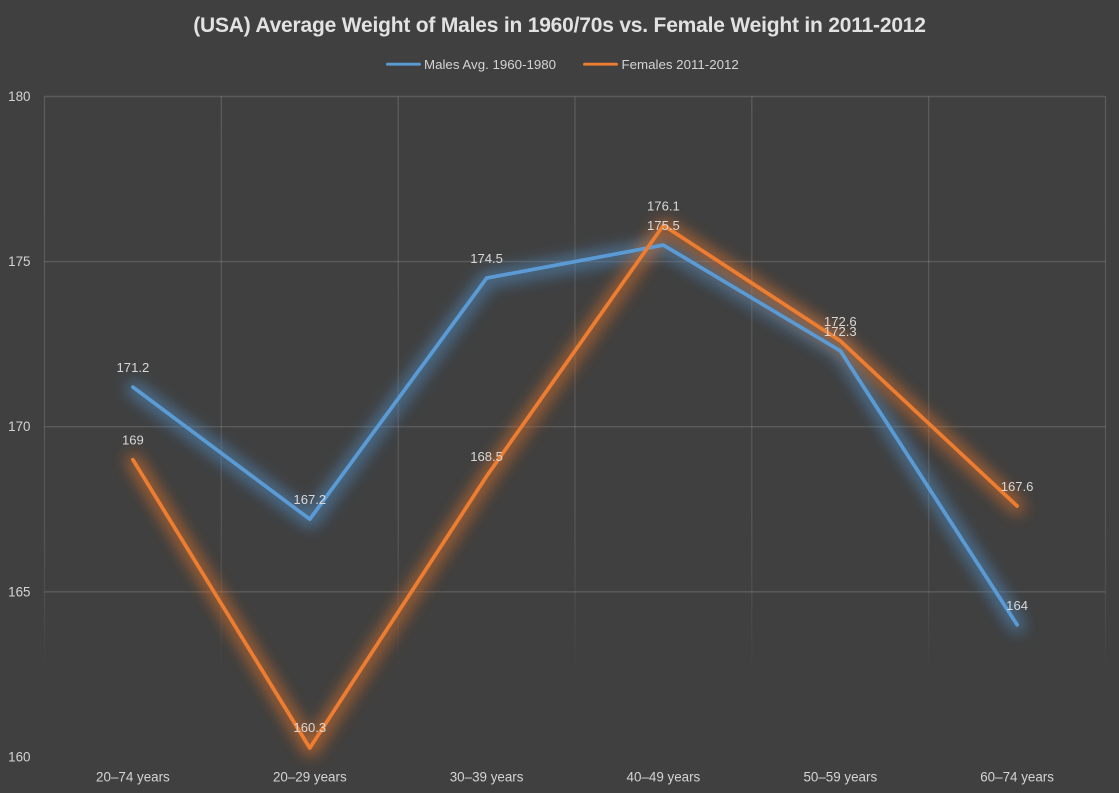  What do you see at coordinates (1017, 605) in the screenshot?
I see `svg-text: 164` at bounding box center [1017, 605].